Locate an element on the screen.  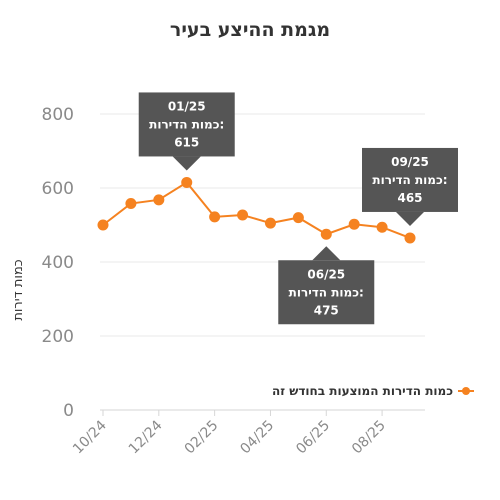
y-tick-label: 400 is located at coordinates (58, 263).